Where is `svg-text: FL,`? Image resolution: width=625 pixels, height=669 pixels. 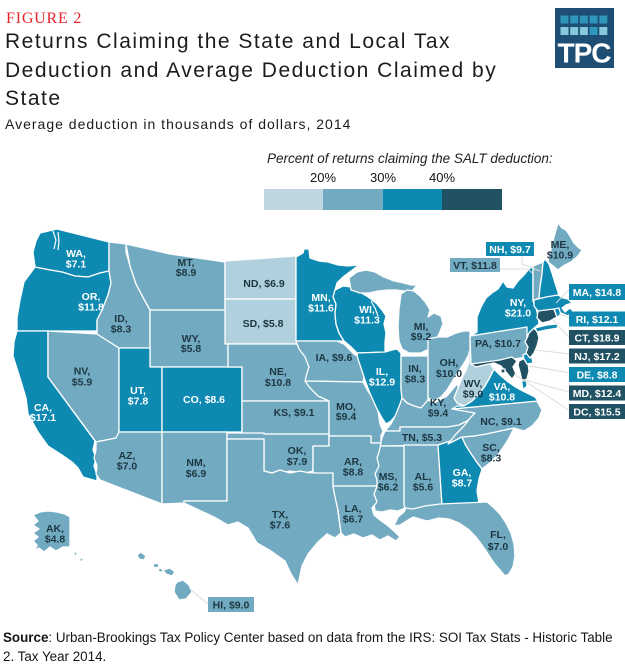 svg-text: FL, is located at coordinates (498, 535).